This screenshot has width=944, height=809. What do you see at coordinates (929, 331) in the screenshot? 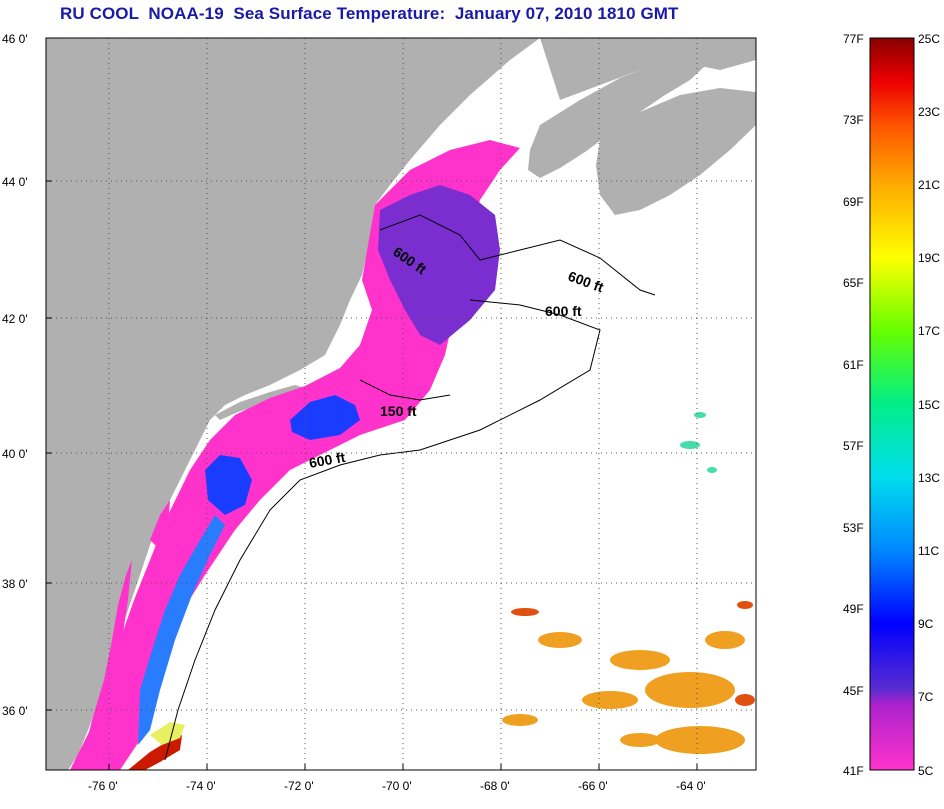
I see `colorbar-c-label: 17C` at bounding box center [929, 331].